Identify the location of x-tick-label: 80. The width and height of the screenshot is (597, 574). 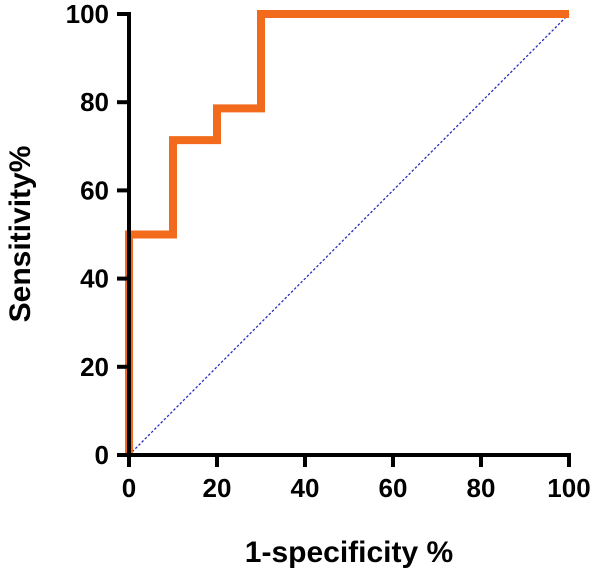
(481, 488).